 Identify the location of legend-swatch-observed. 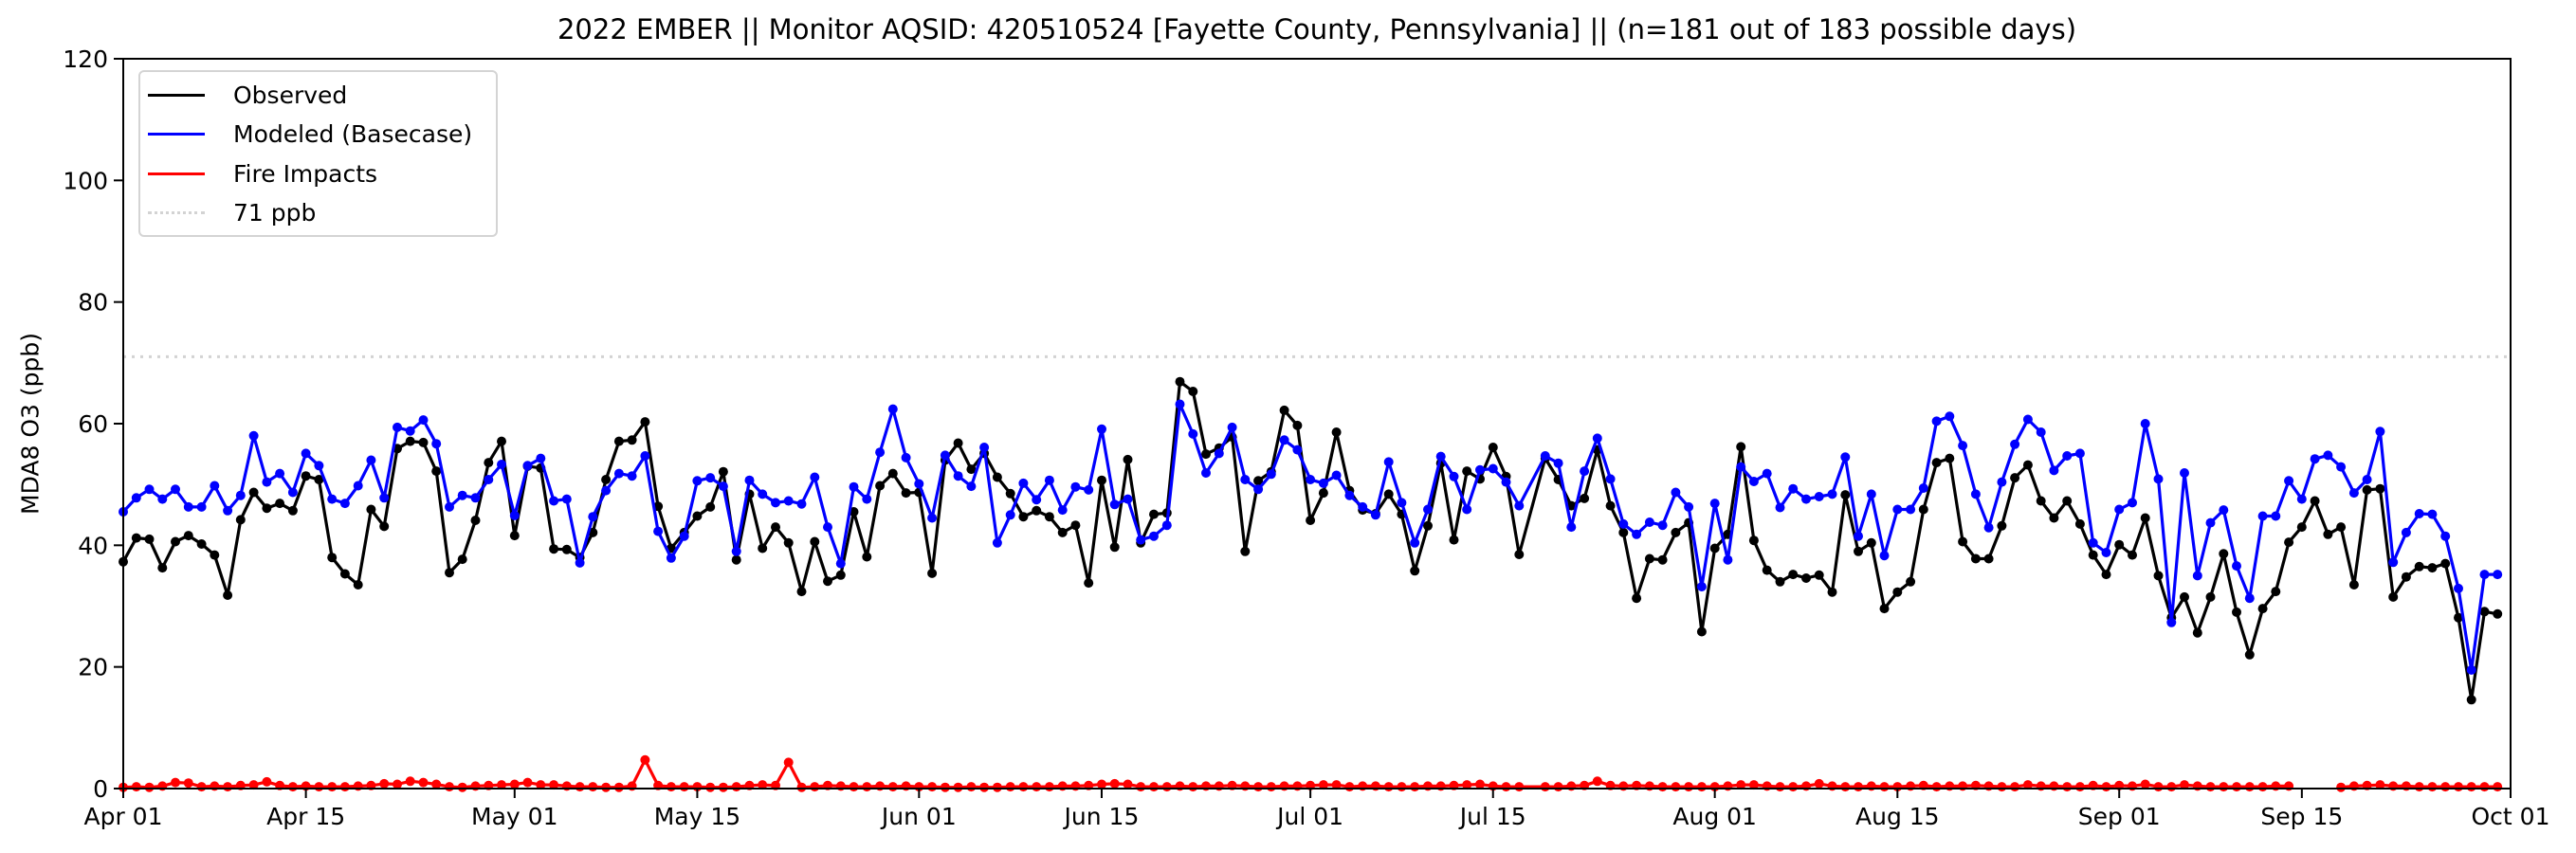
(176, 95).